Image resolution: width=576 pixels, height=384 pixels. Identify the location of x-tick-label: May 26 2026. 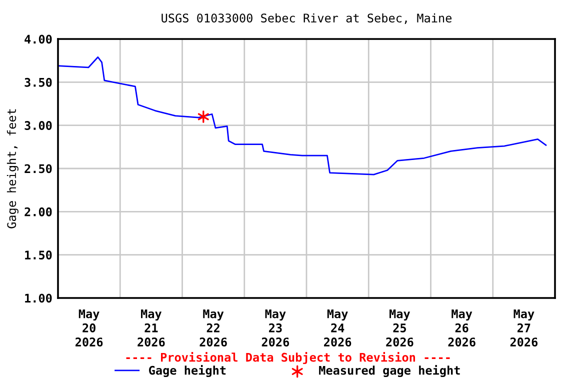
(462, 327).